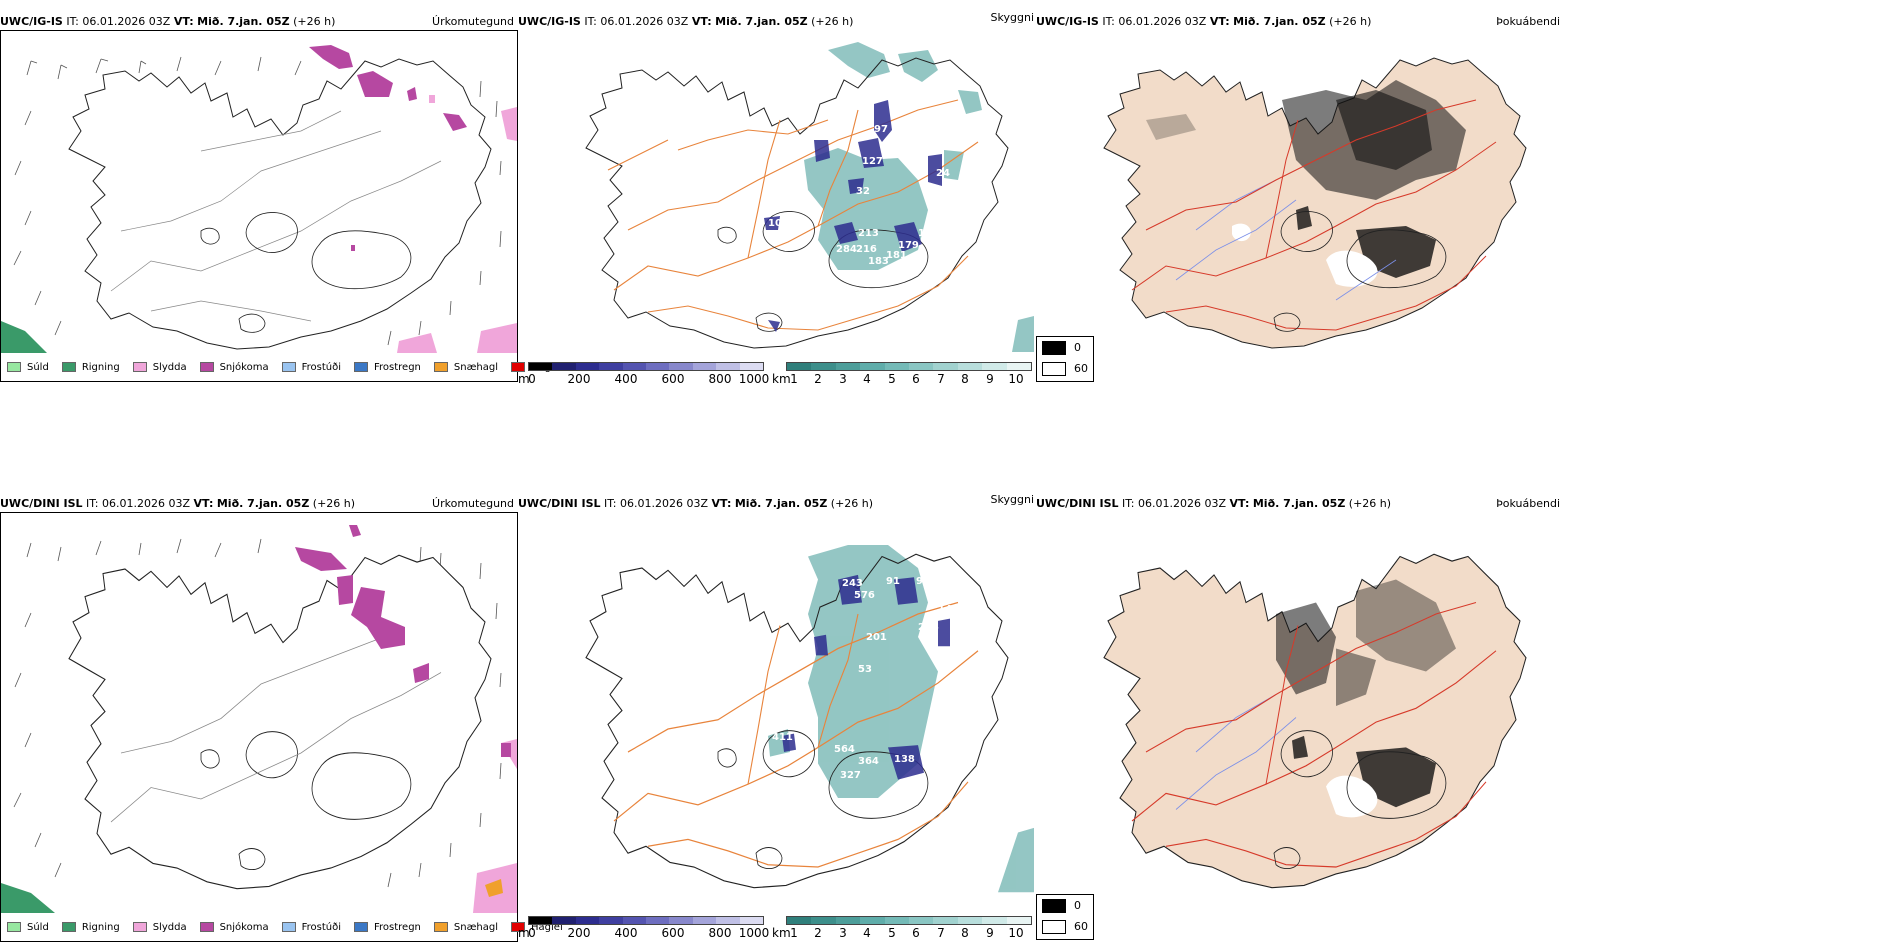  What do you see at coordinates (782, 737) in the screenshot?
I see `cloud-base-label: 411` at bounding box center [782, 737].